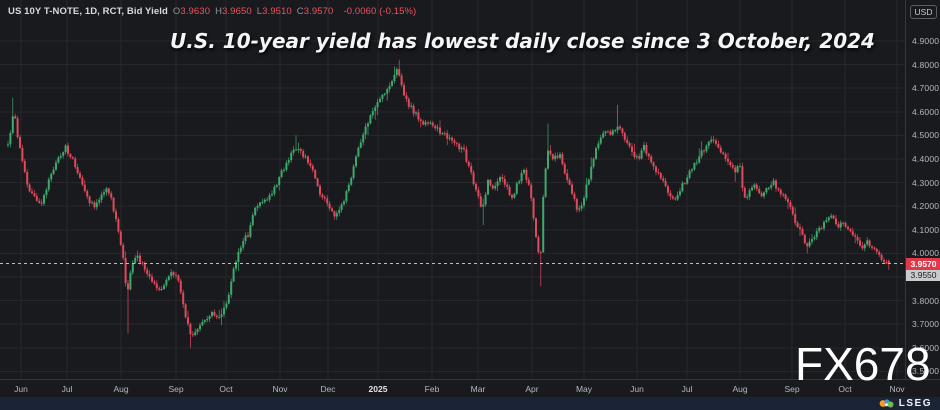 The image size is (940, 410). I want to click on price-tick-label: 4.6000, so click(926, 111).